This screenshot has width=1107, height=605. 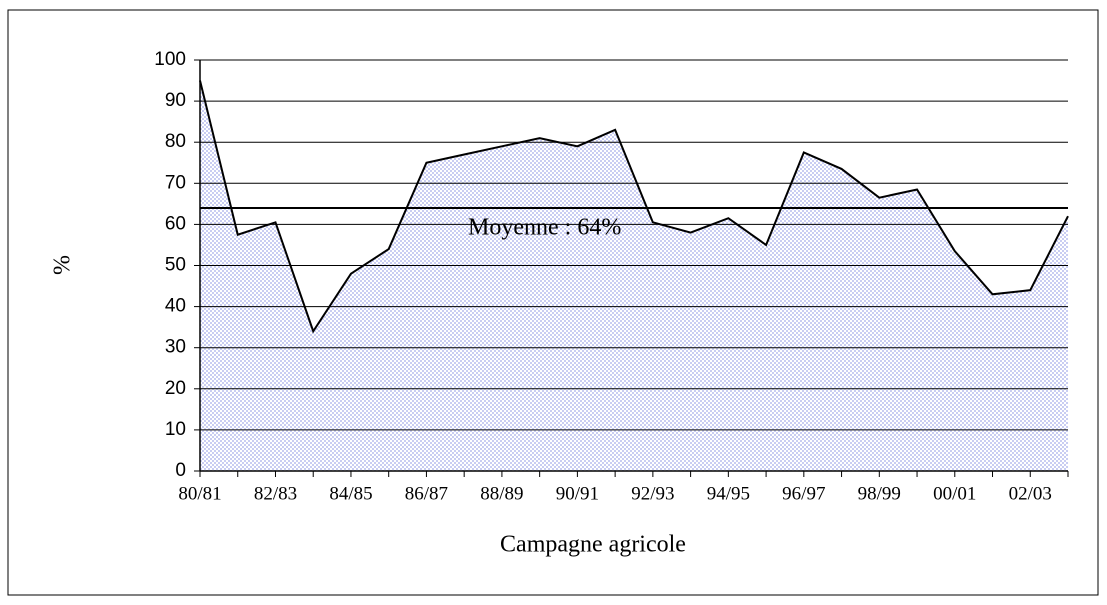 I want to click on y-tick-label: 40, so click(x=175, y=306).